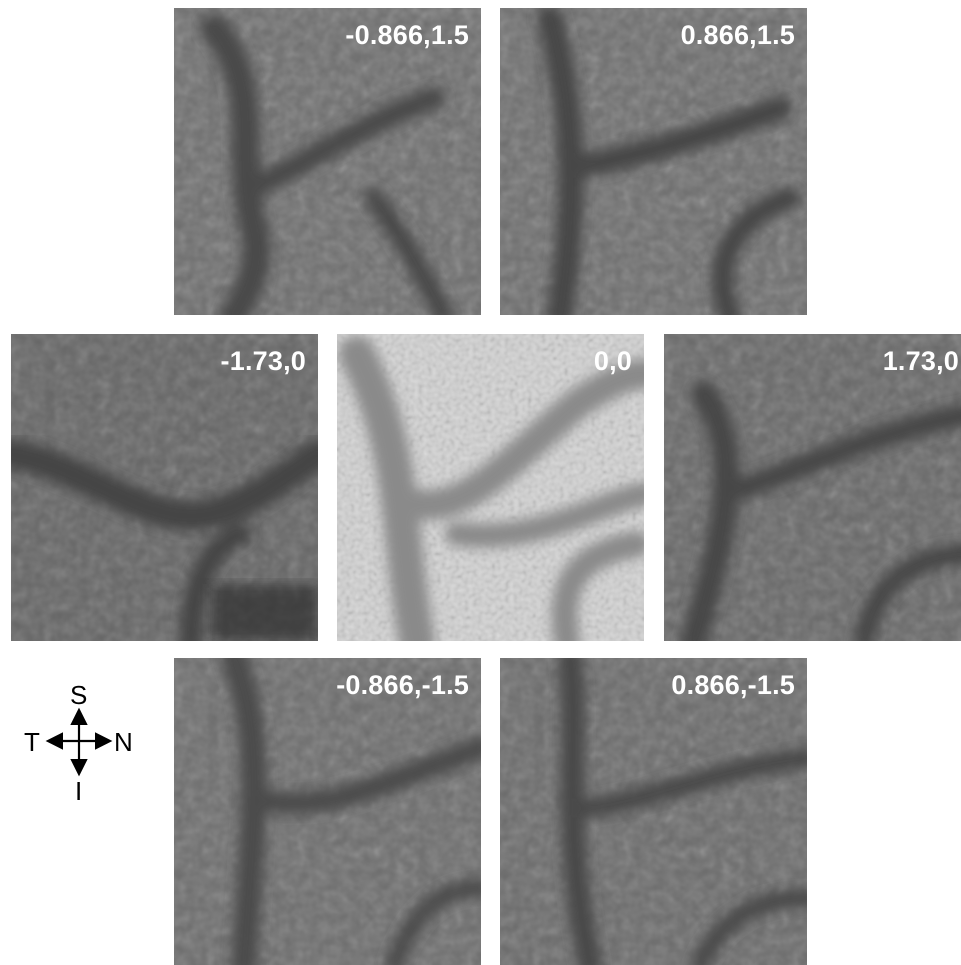 The height and width of the screenshot is (965, 961). I want to click on coordinate-label: 0.866,-1.5, so click(733, 685).